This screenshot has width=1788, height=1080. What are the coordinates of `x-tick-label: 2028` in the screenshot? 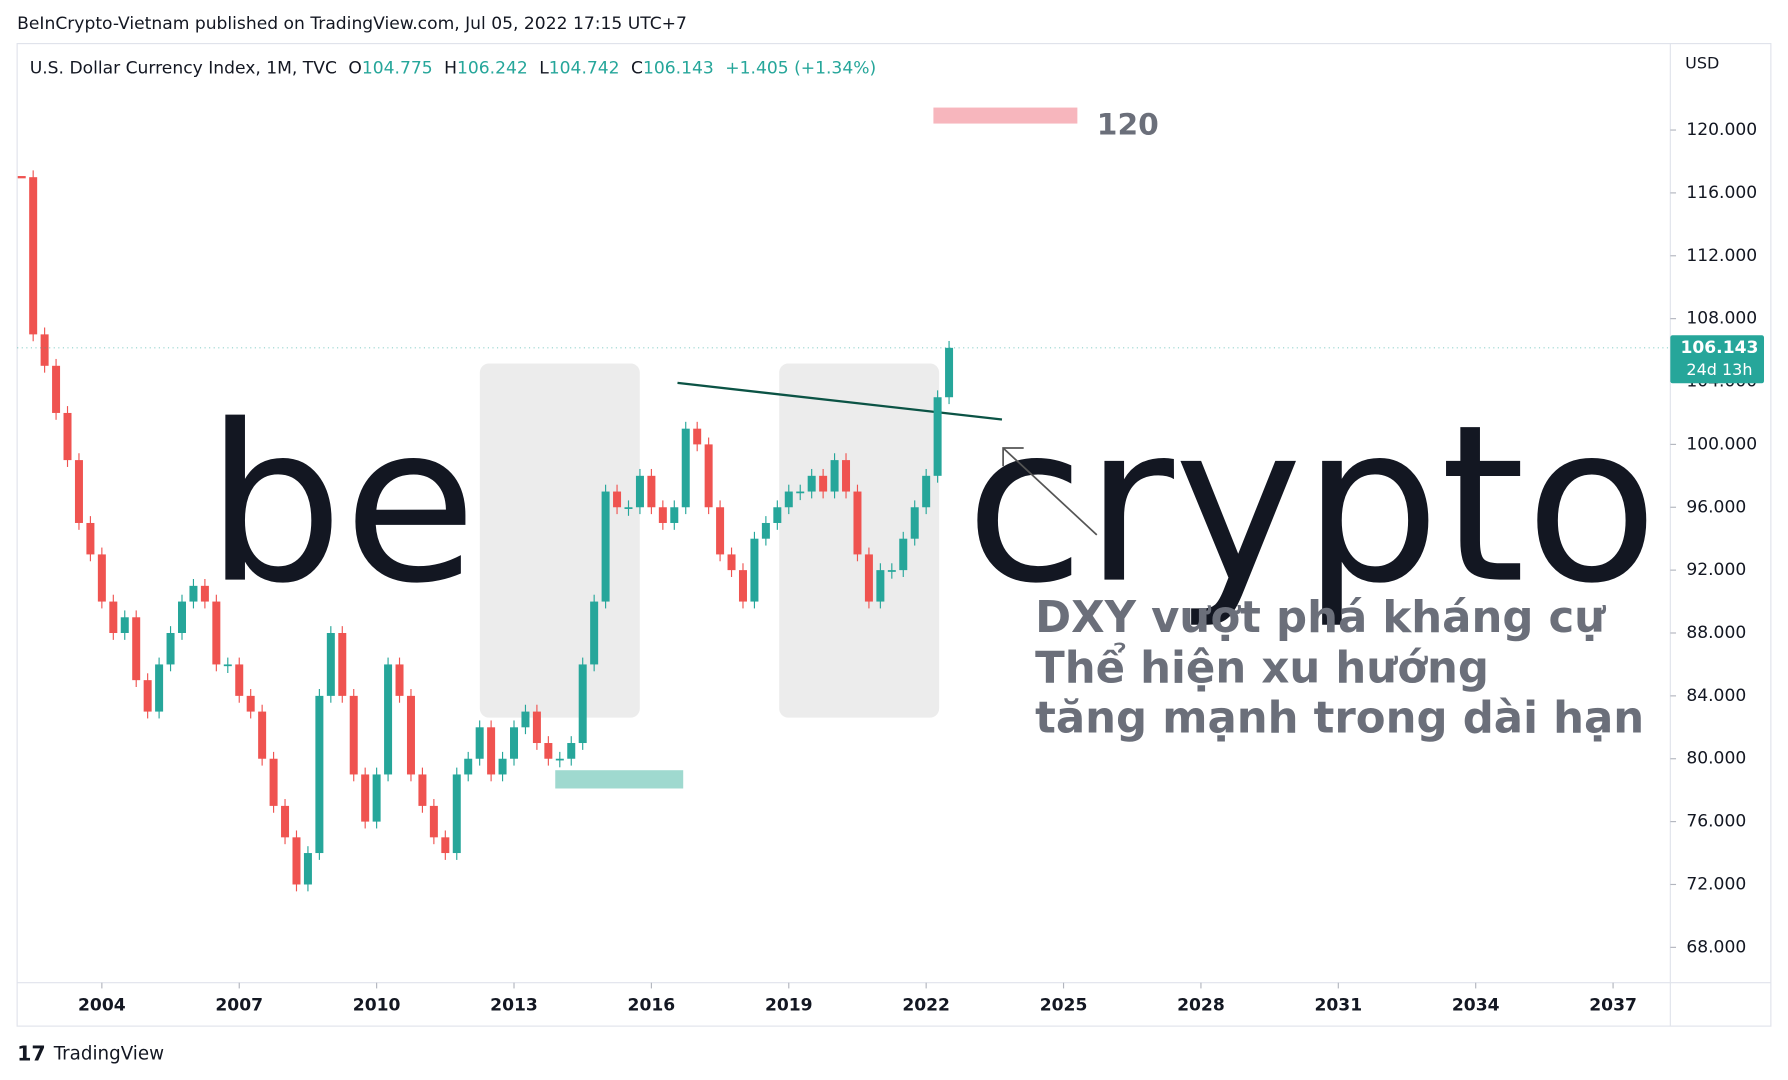 It's located at (1201, 1006).